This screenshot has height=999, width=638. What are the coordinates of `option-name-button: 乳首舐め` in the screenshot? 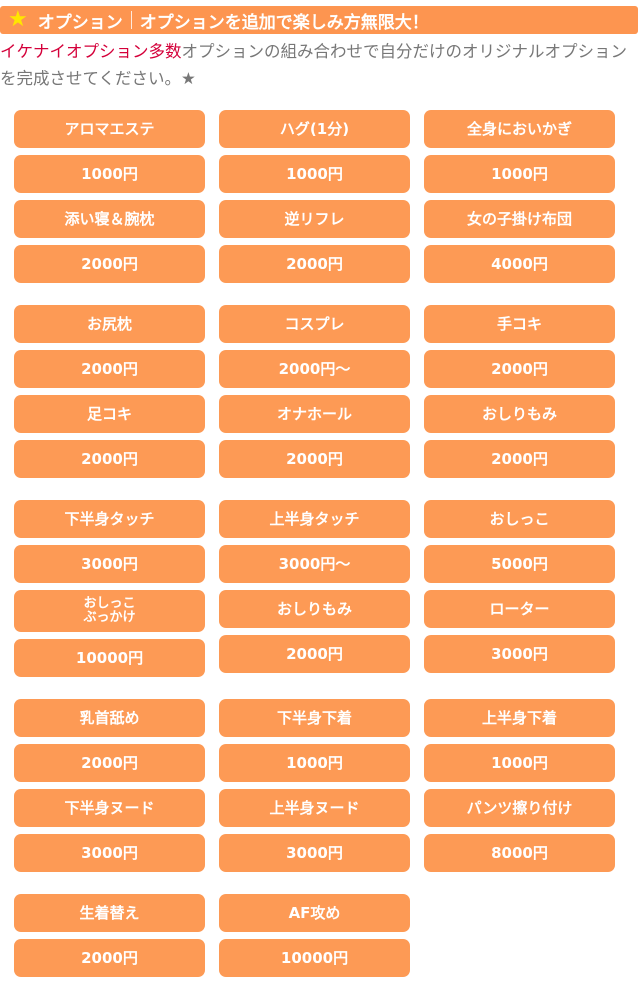 It's located at (109, 718).